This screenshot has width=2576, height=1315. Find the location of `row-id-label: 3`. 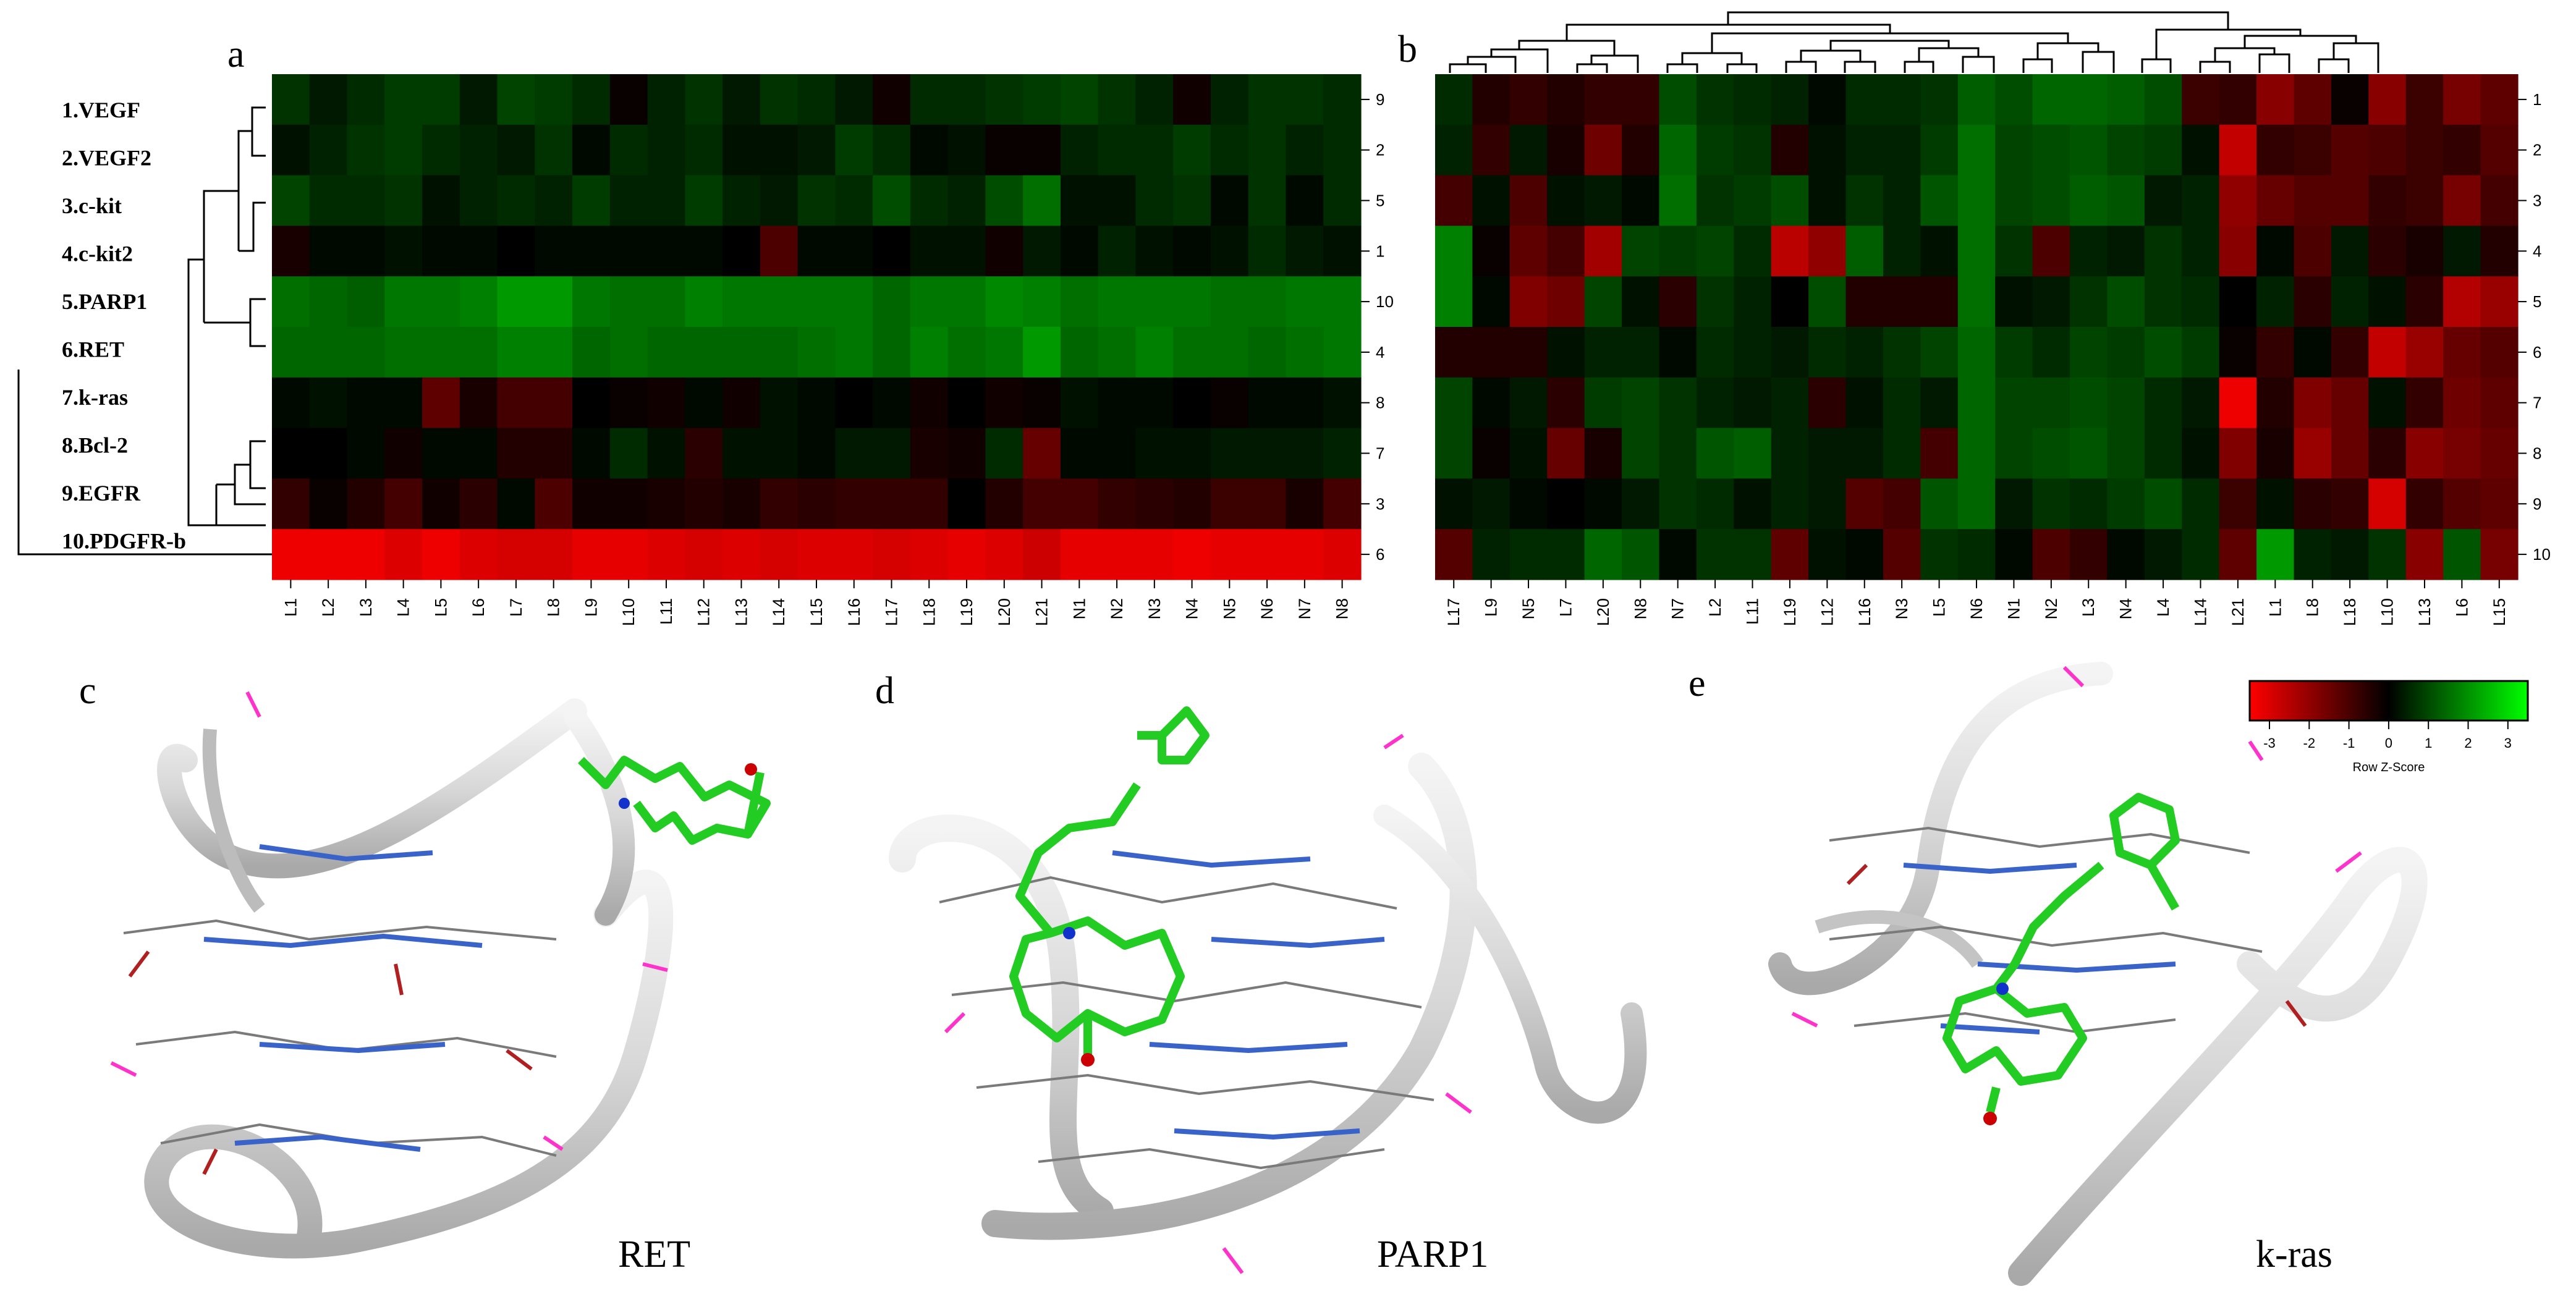

row-id-label: 3 is located at coordinates (1380, 503).